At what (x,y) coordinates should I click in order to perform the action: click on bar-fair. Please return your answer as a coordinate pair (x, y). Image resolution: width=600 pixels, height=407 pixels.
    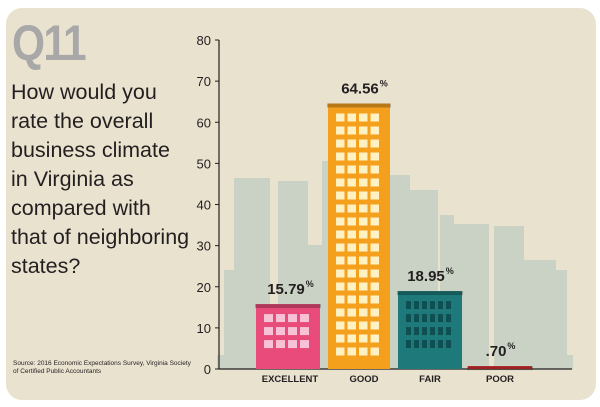
    Looking at the image, I should click on (430, 330).